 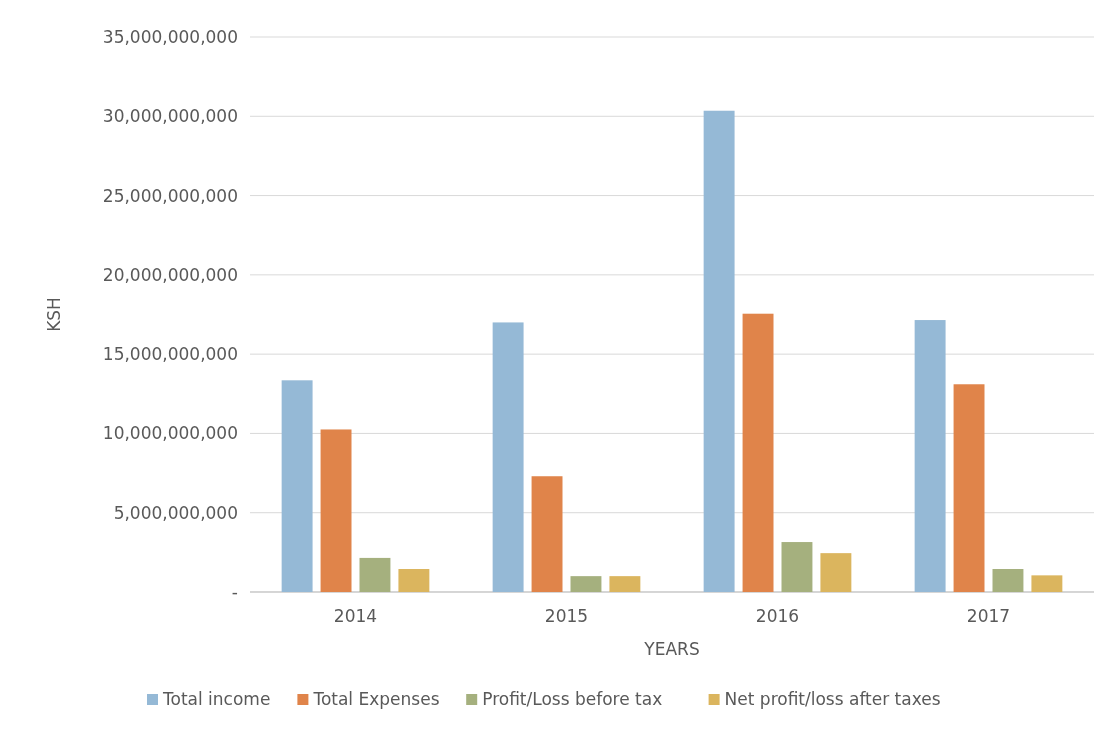 What do you see at coordinates (175, 512) in the screenshot?
I see `y-tick-label: 5,000,000,000` at bounding box center [175, 512].